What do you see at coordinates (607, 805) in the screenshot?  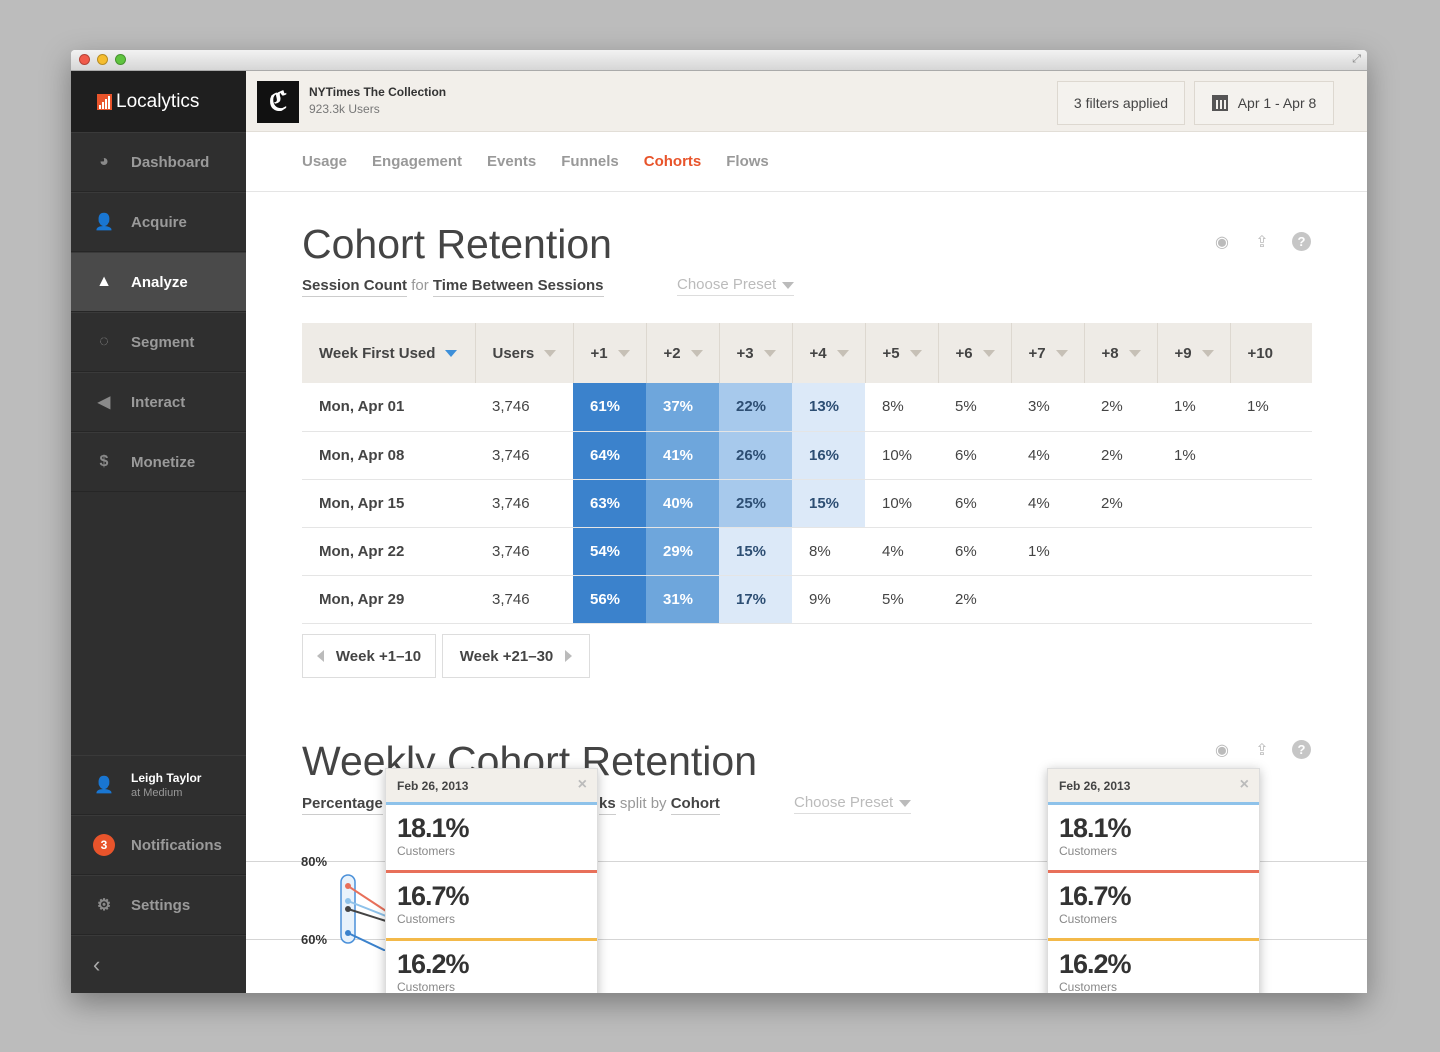 I see `metric-selector-tail: ks` at bounding box center [607, 805].